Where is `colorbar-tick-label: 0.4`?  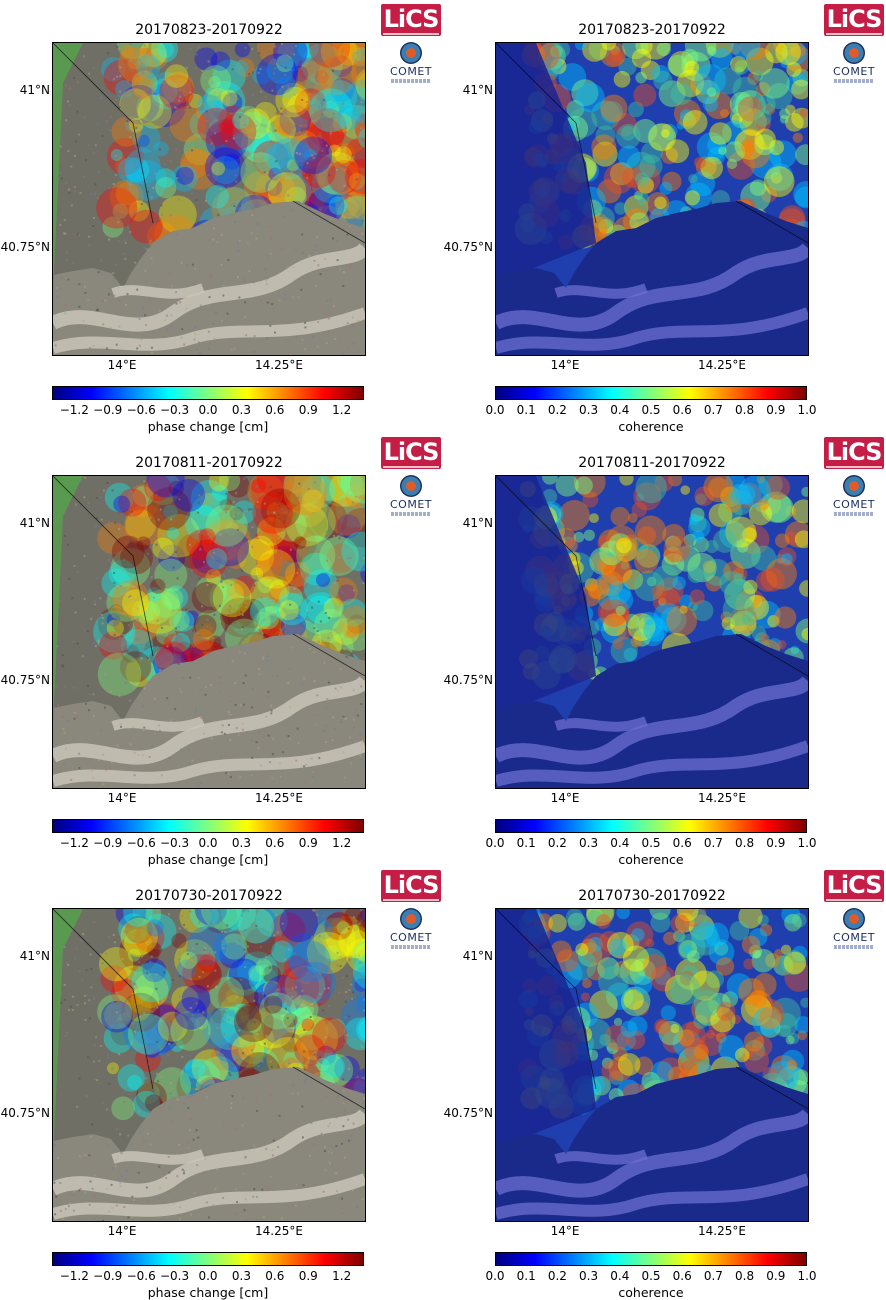
colorbar-tick-label: 0.4 is located at coordinates (619, 1276).